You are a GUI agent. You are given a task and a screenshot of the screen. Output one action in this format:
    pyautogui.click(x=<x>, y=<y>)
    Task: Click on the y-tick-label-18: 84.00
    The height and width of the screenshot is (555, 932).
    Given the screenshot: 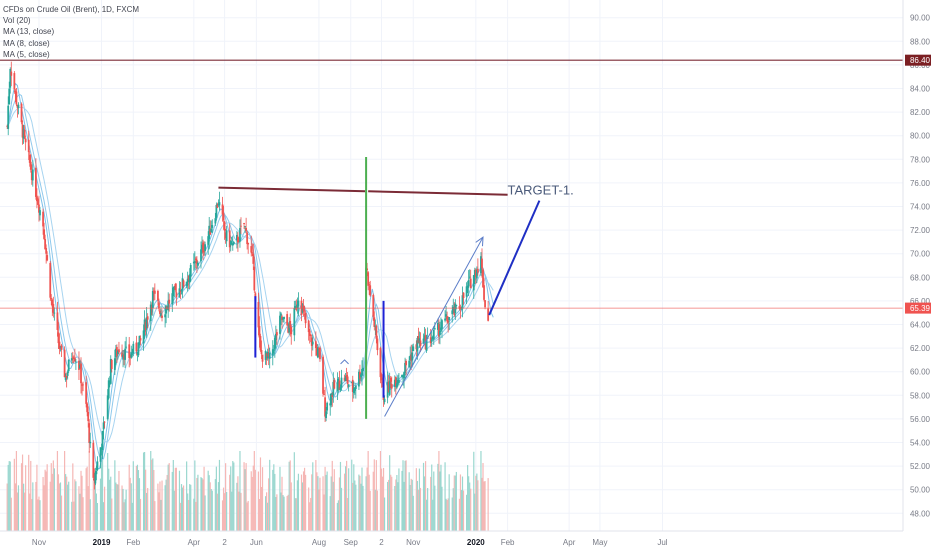 What is the action you would take?
    pyautogui.click(x=920, y=89)
    